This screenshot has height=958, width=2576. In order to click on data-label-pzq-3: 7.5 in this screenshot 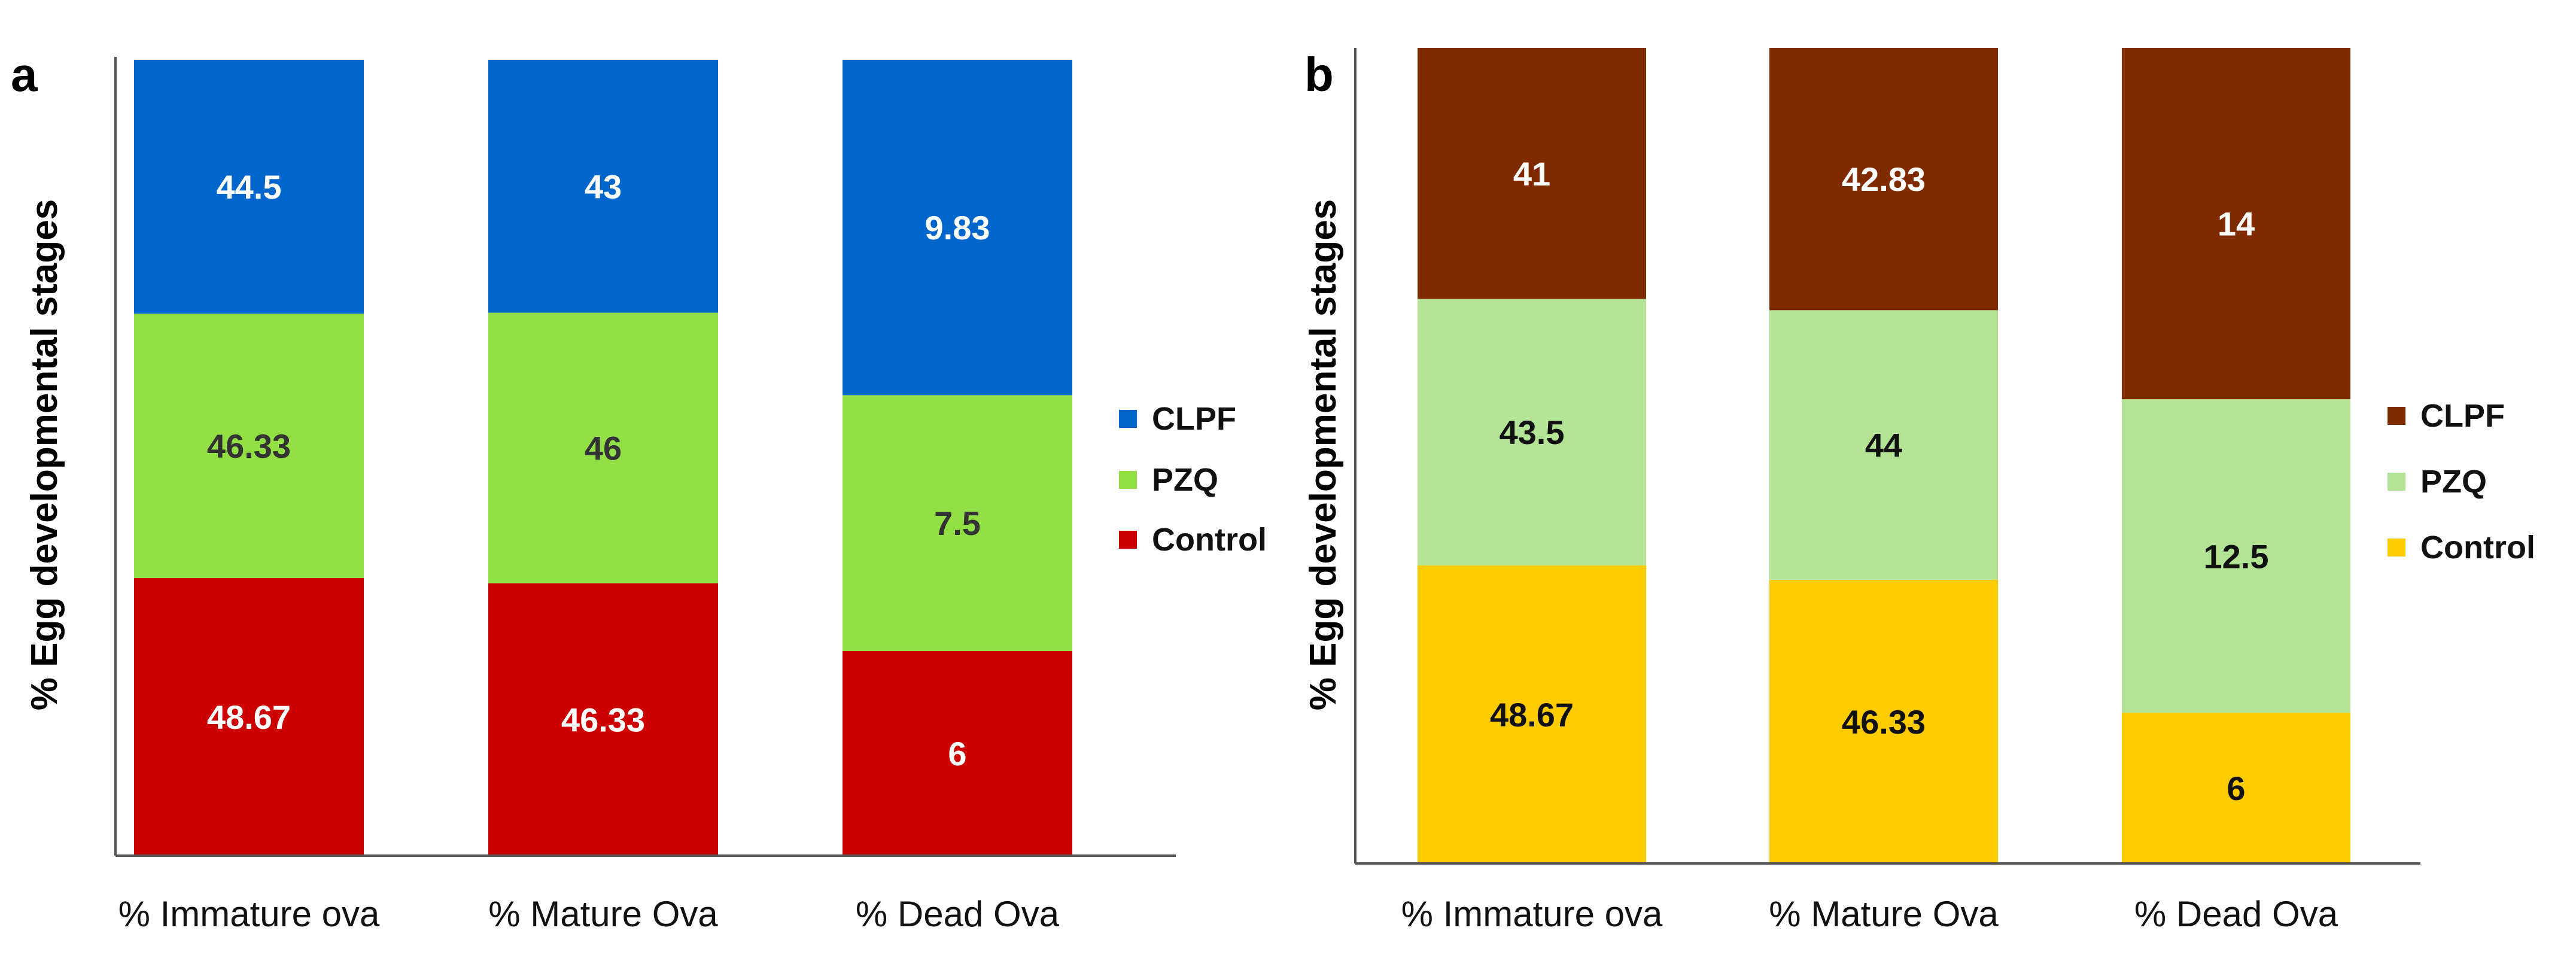, I will do `click(957, 523)`.